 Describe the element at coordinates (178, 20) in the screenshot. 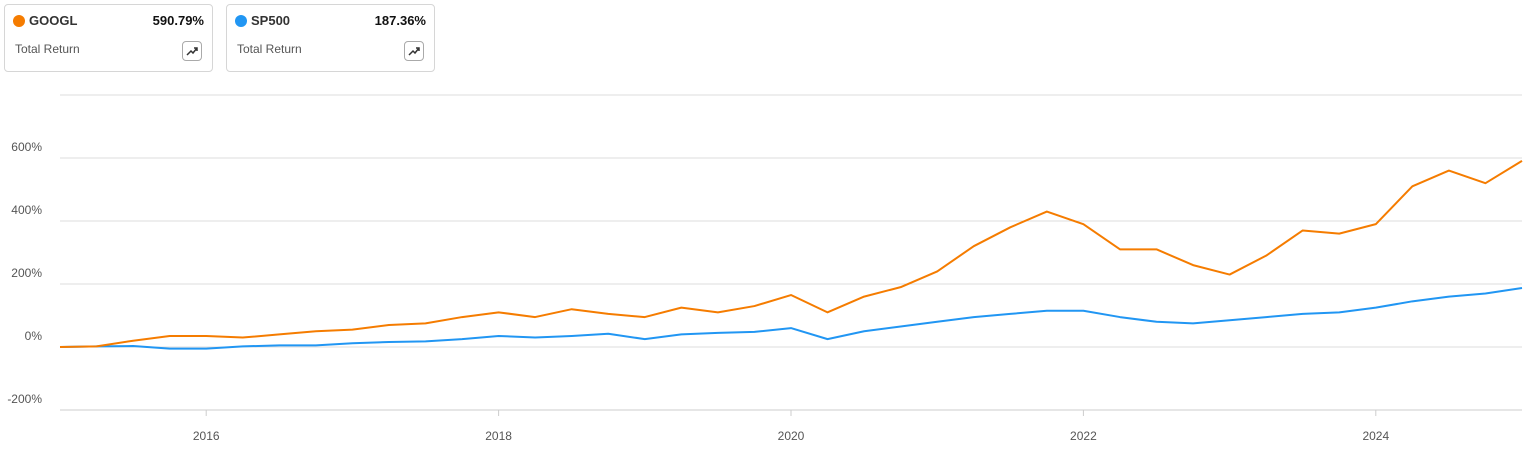

I see `total-return-value: 590.79%` at that location.